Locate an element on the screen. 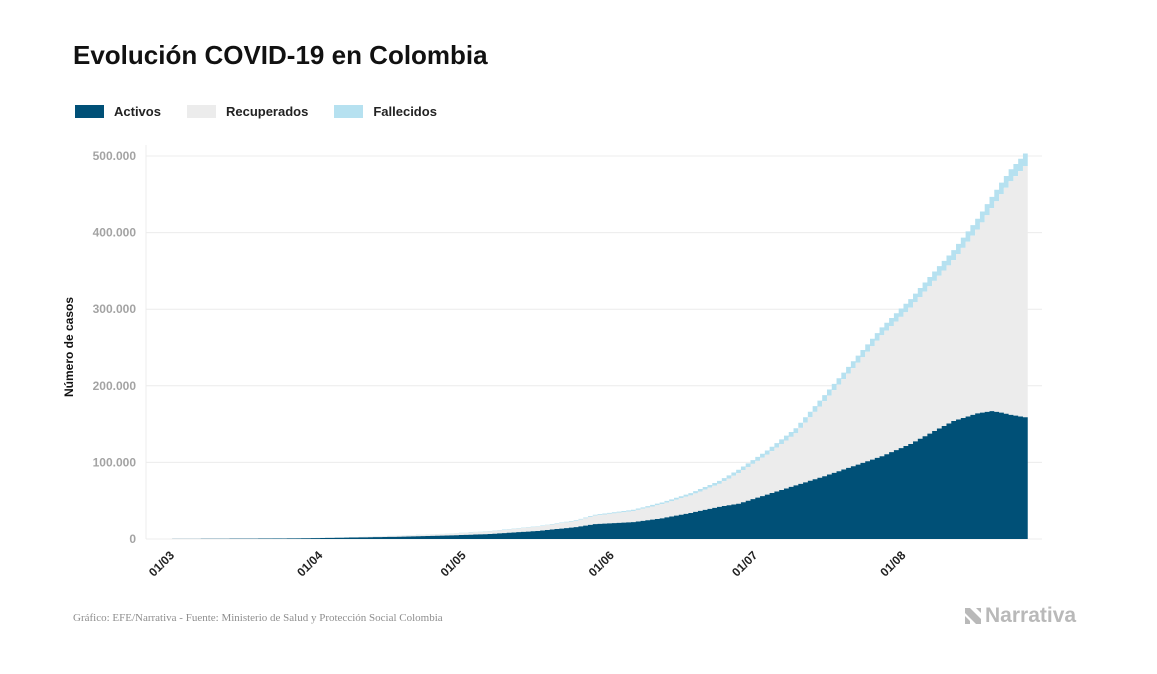 The width and height of the screenshot is (1157, 674). y-tick-label: 400.000 is located at coordinates (115, 233).